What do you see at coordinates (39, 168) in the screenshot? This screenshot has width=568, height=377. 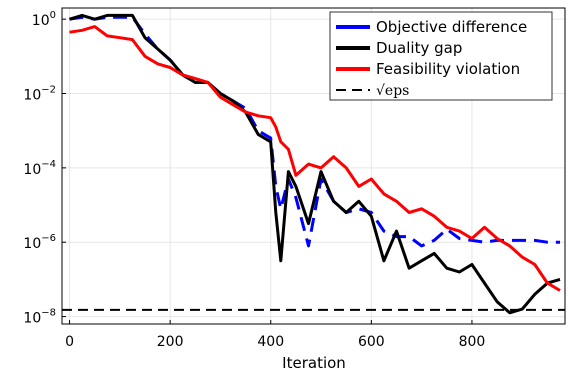 I see `y-tick-label: 10⁻⁴` at bounding box center [39, 168].